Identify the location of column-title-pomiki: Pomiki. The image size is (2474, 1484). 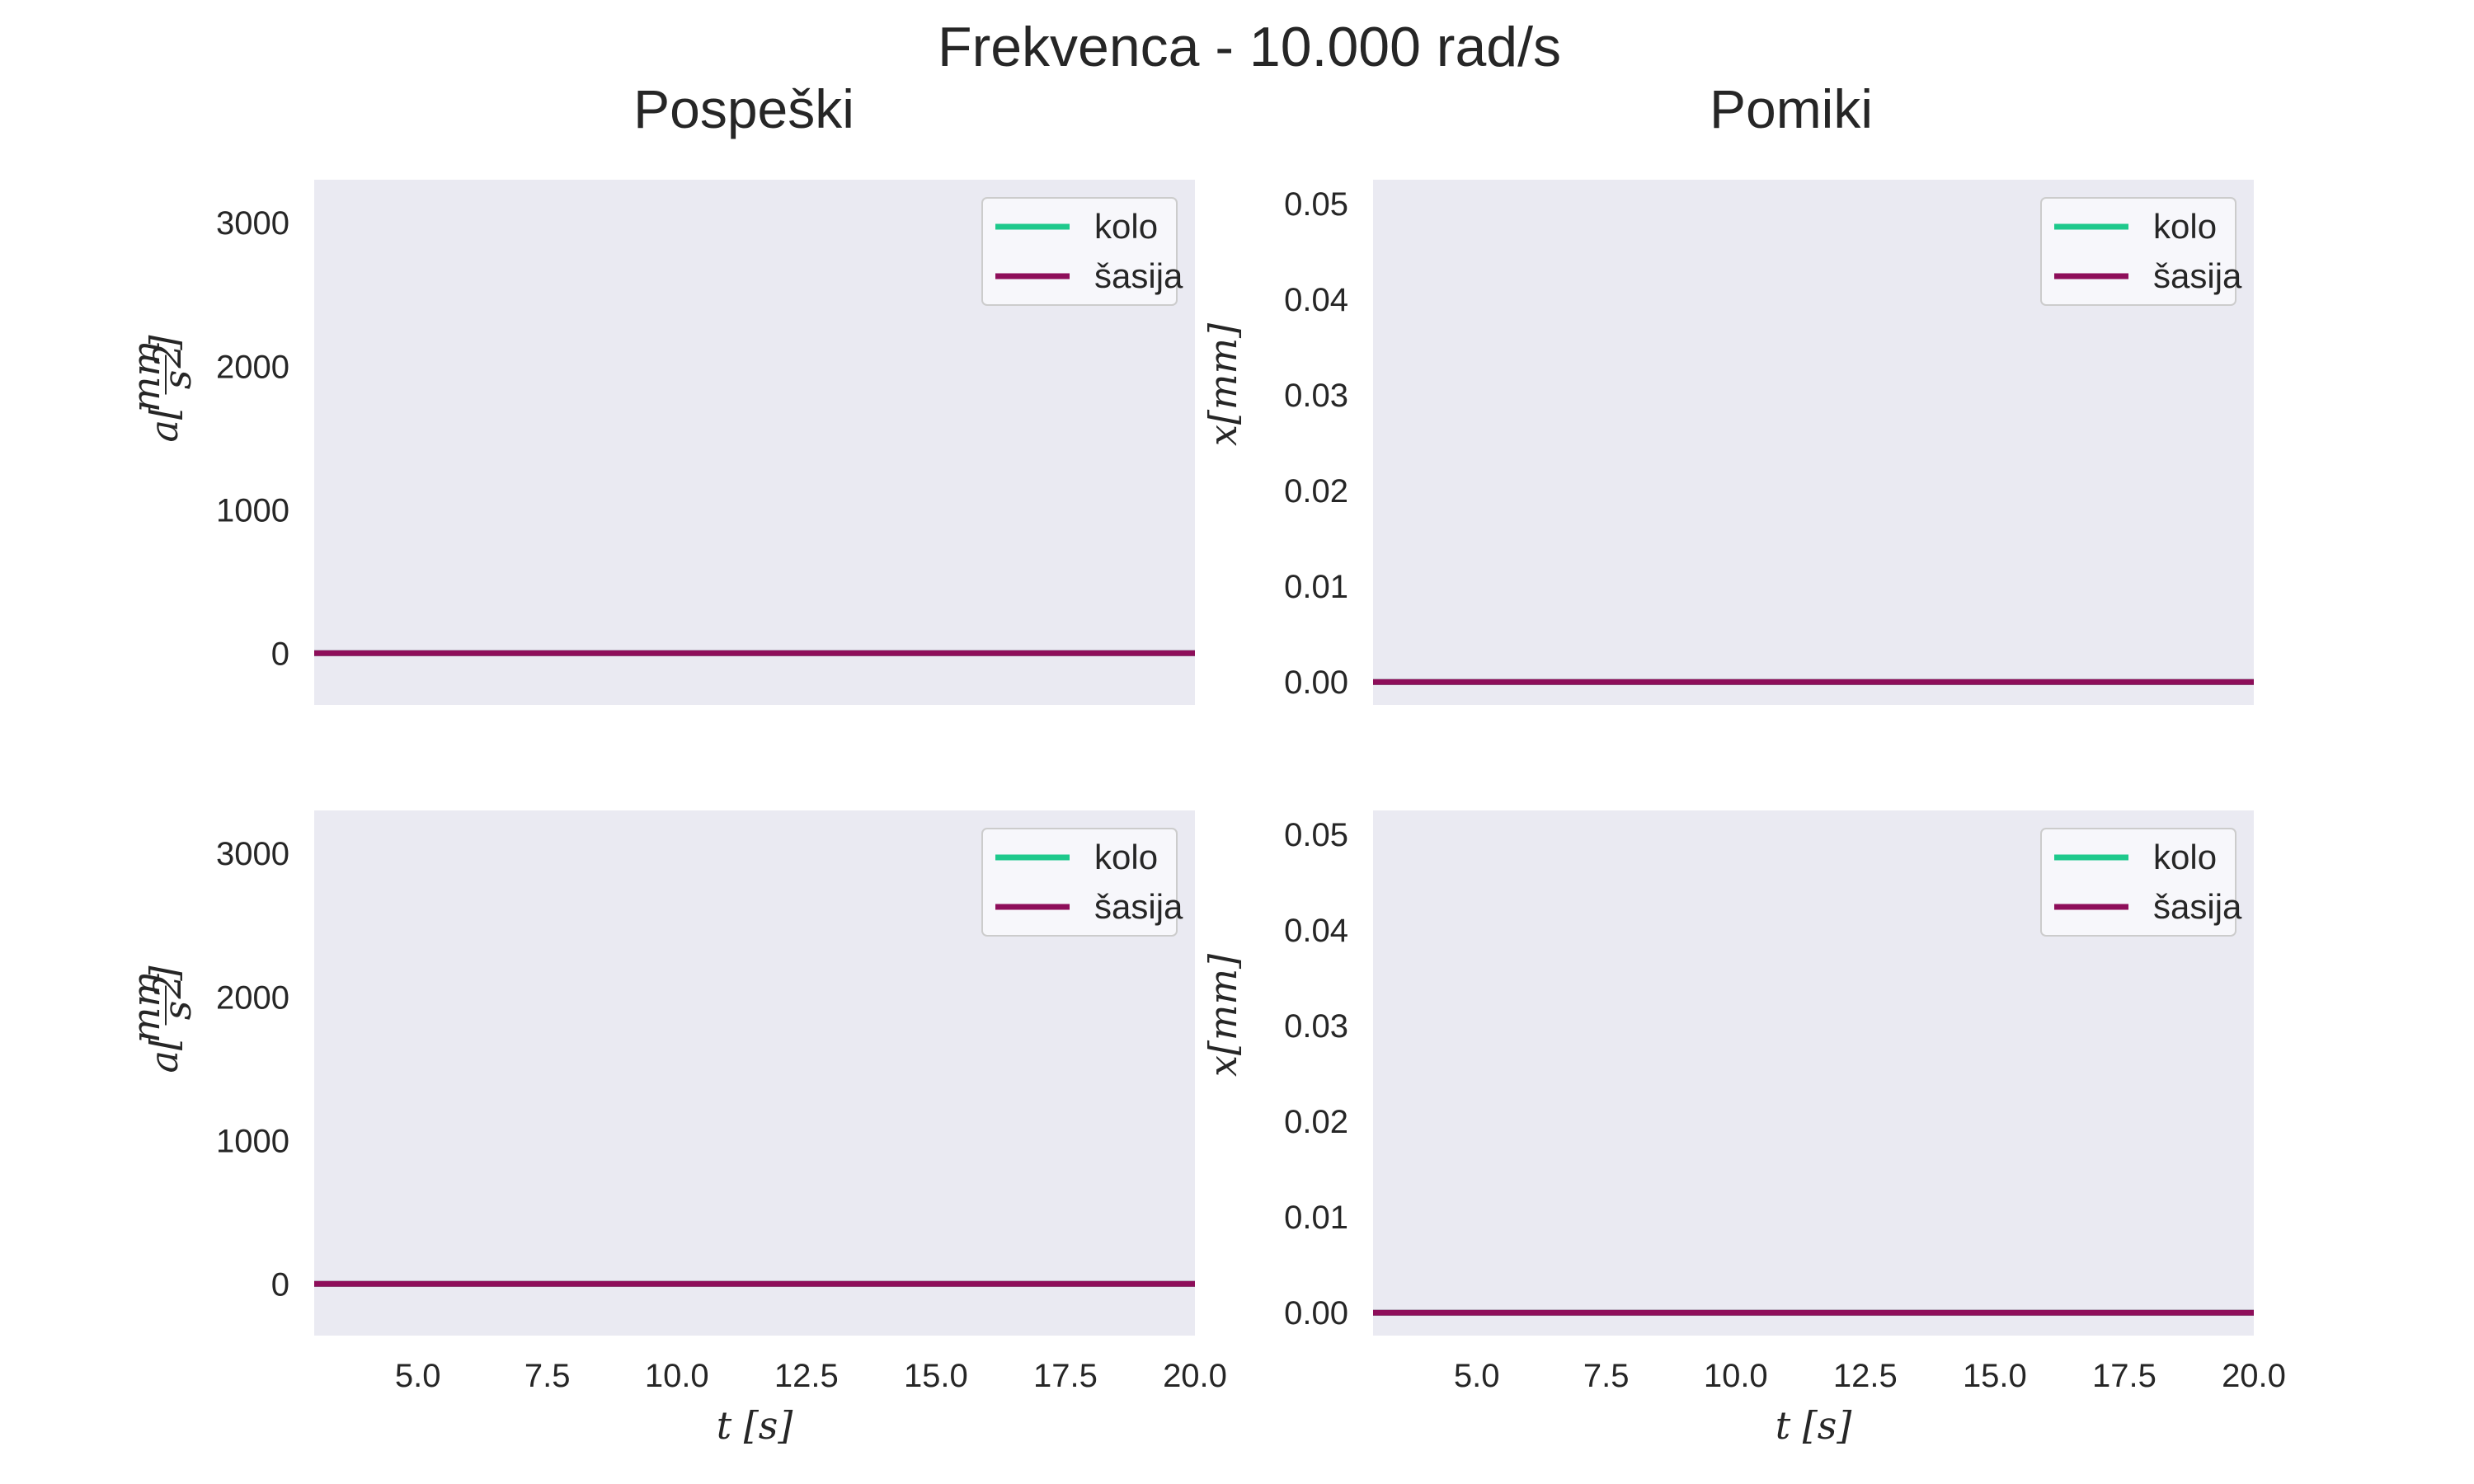
(1791, 108).